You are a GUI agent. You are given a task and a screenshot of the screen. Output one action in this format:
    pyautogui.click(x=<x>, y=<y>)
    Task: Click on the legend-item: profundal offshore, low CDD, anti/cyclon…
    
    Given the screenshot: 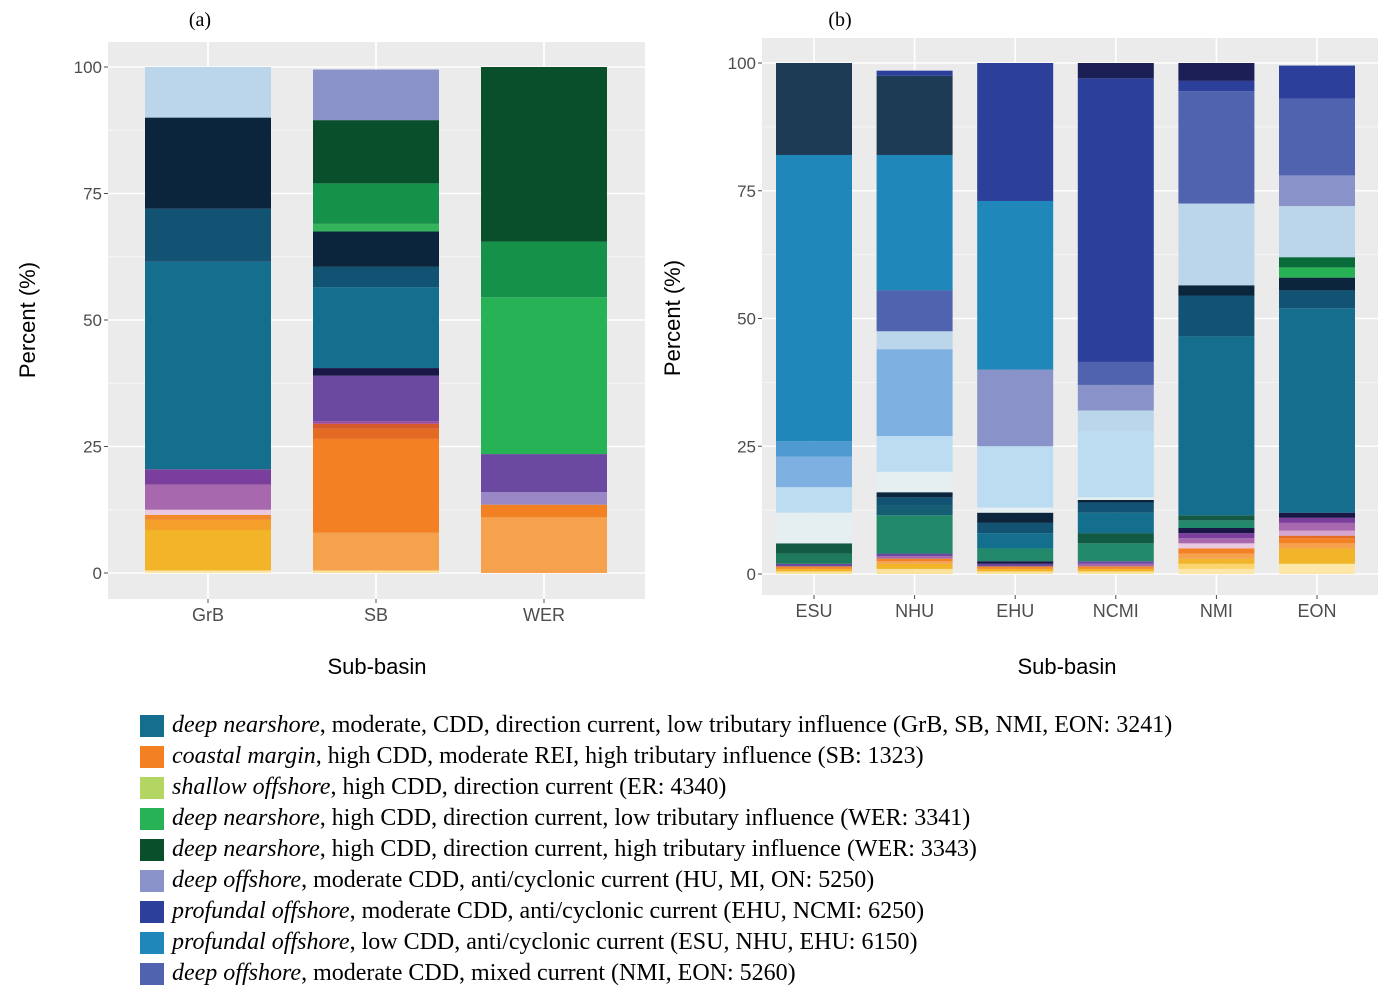 What is the action you would take?
    pyautogui.click(x=755, y=942)
    